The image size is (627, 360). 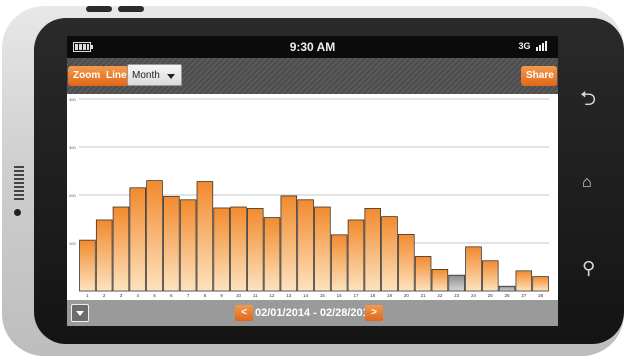 What do you see at coordinates (19, 183) in the screenshot?
I see `speaker-grille` at bounding box center [19, 183].